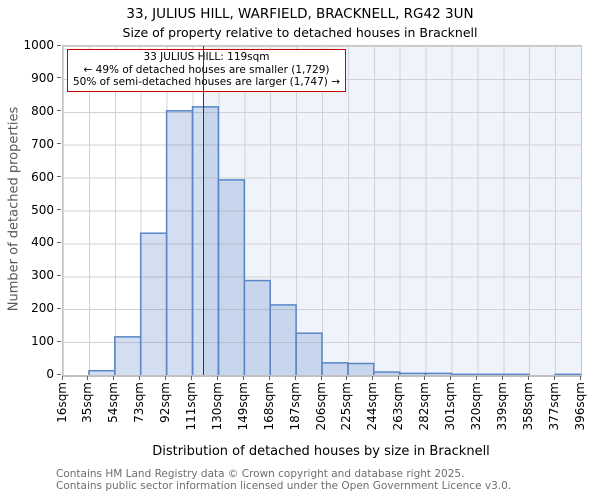 The width and height of the screenshot is (600, 500). I want to click on x-tick-label: 206sqm, so click(320, 406).